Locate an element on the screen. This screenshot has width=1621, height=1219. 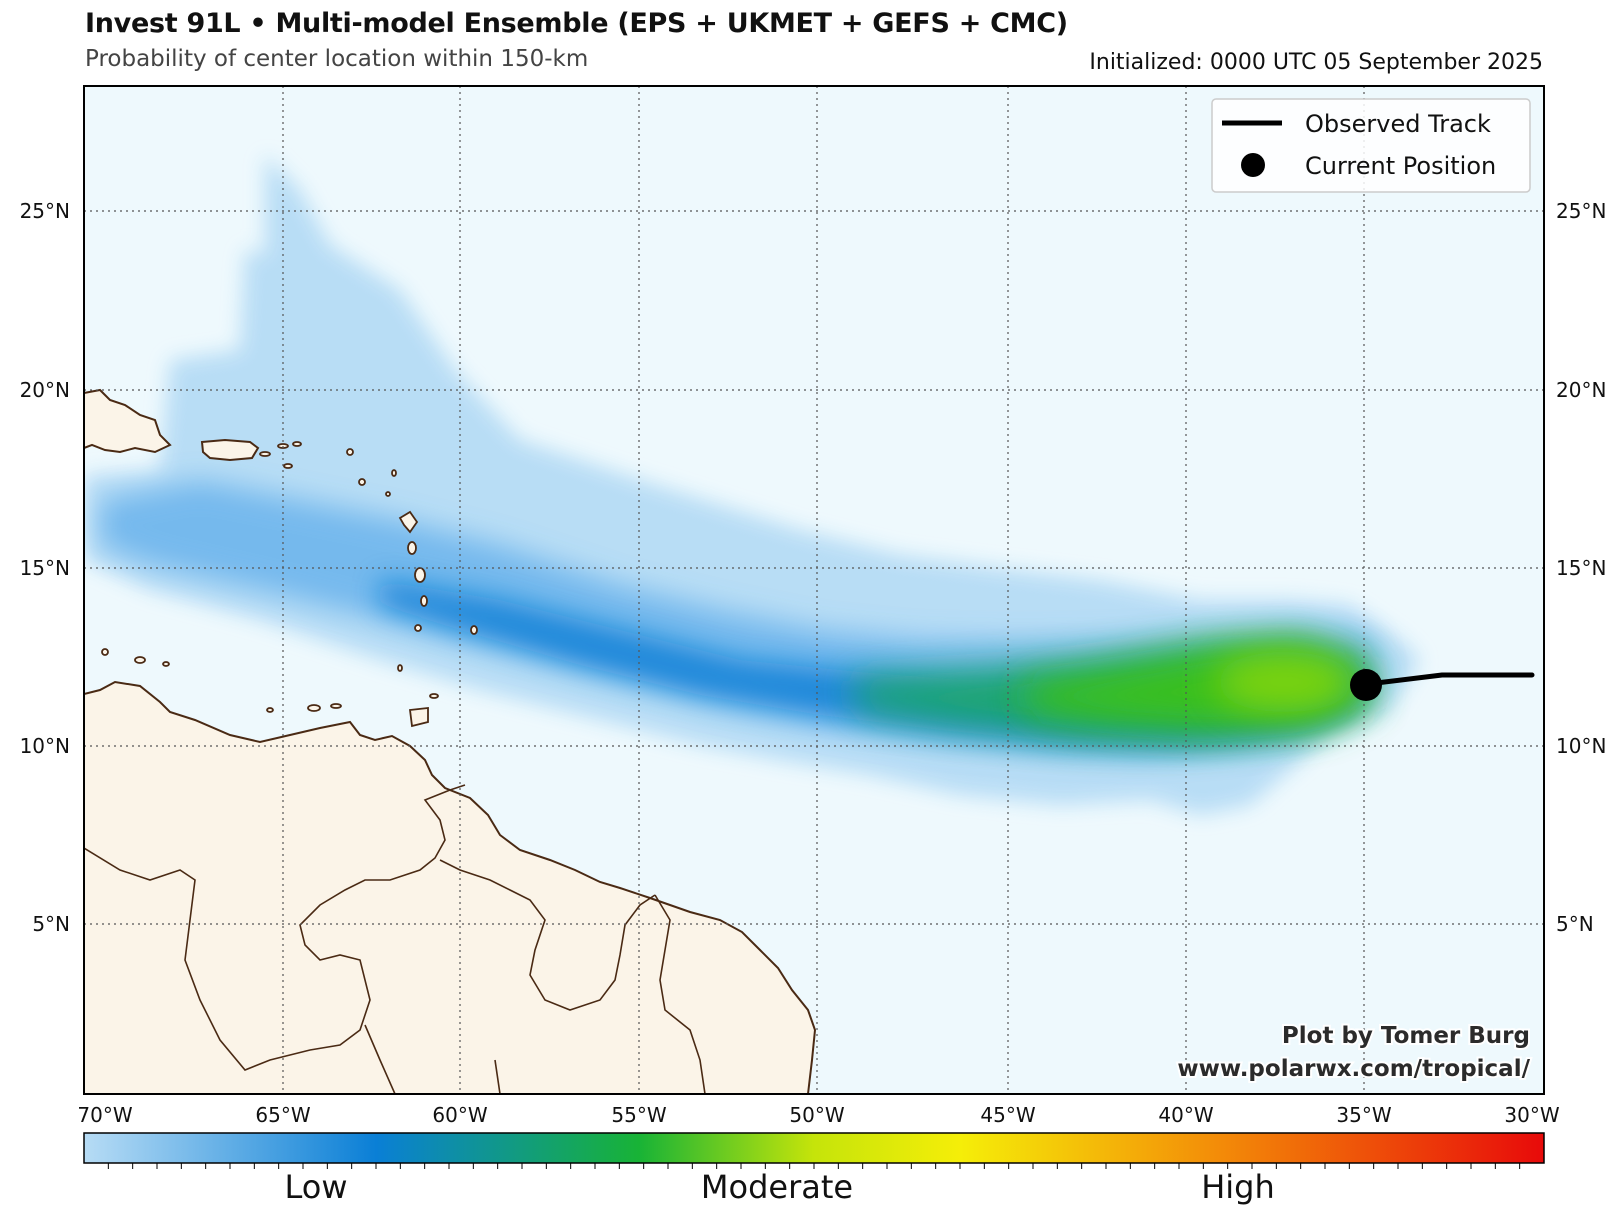
colorbar-ticks is located at coordinates (814, 1166).